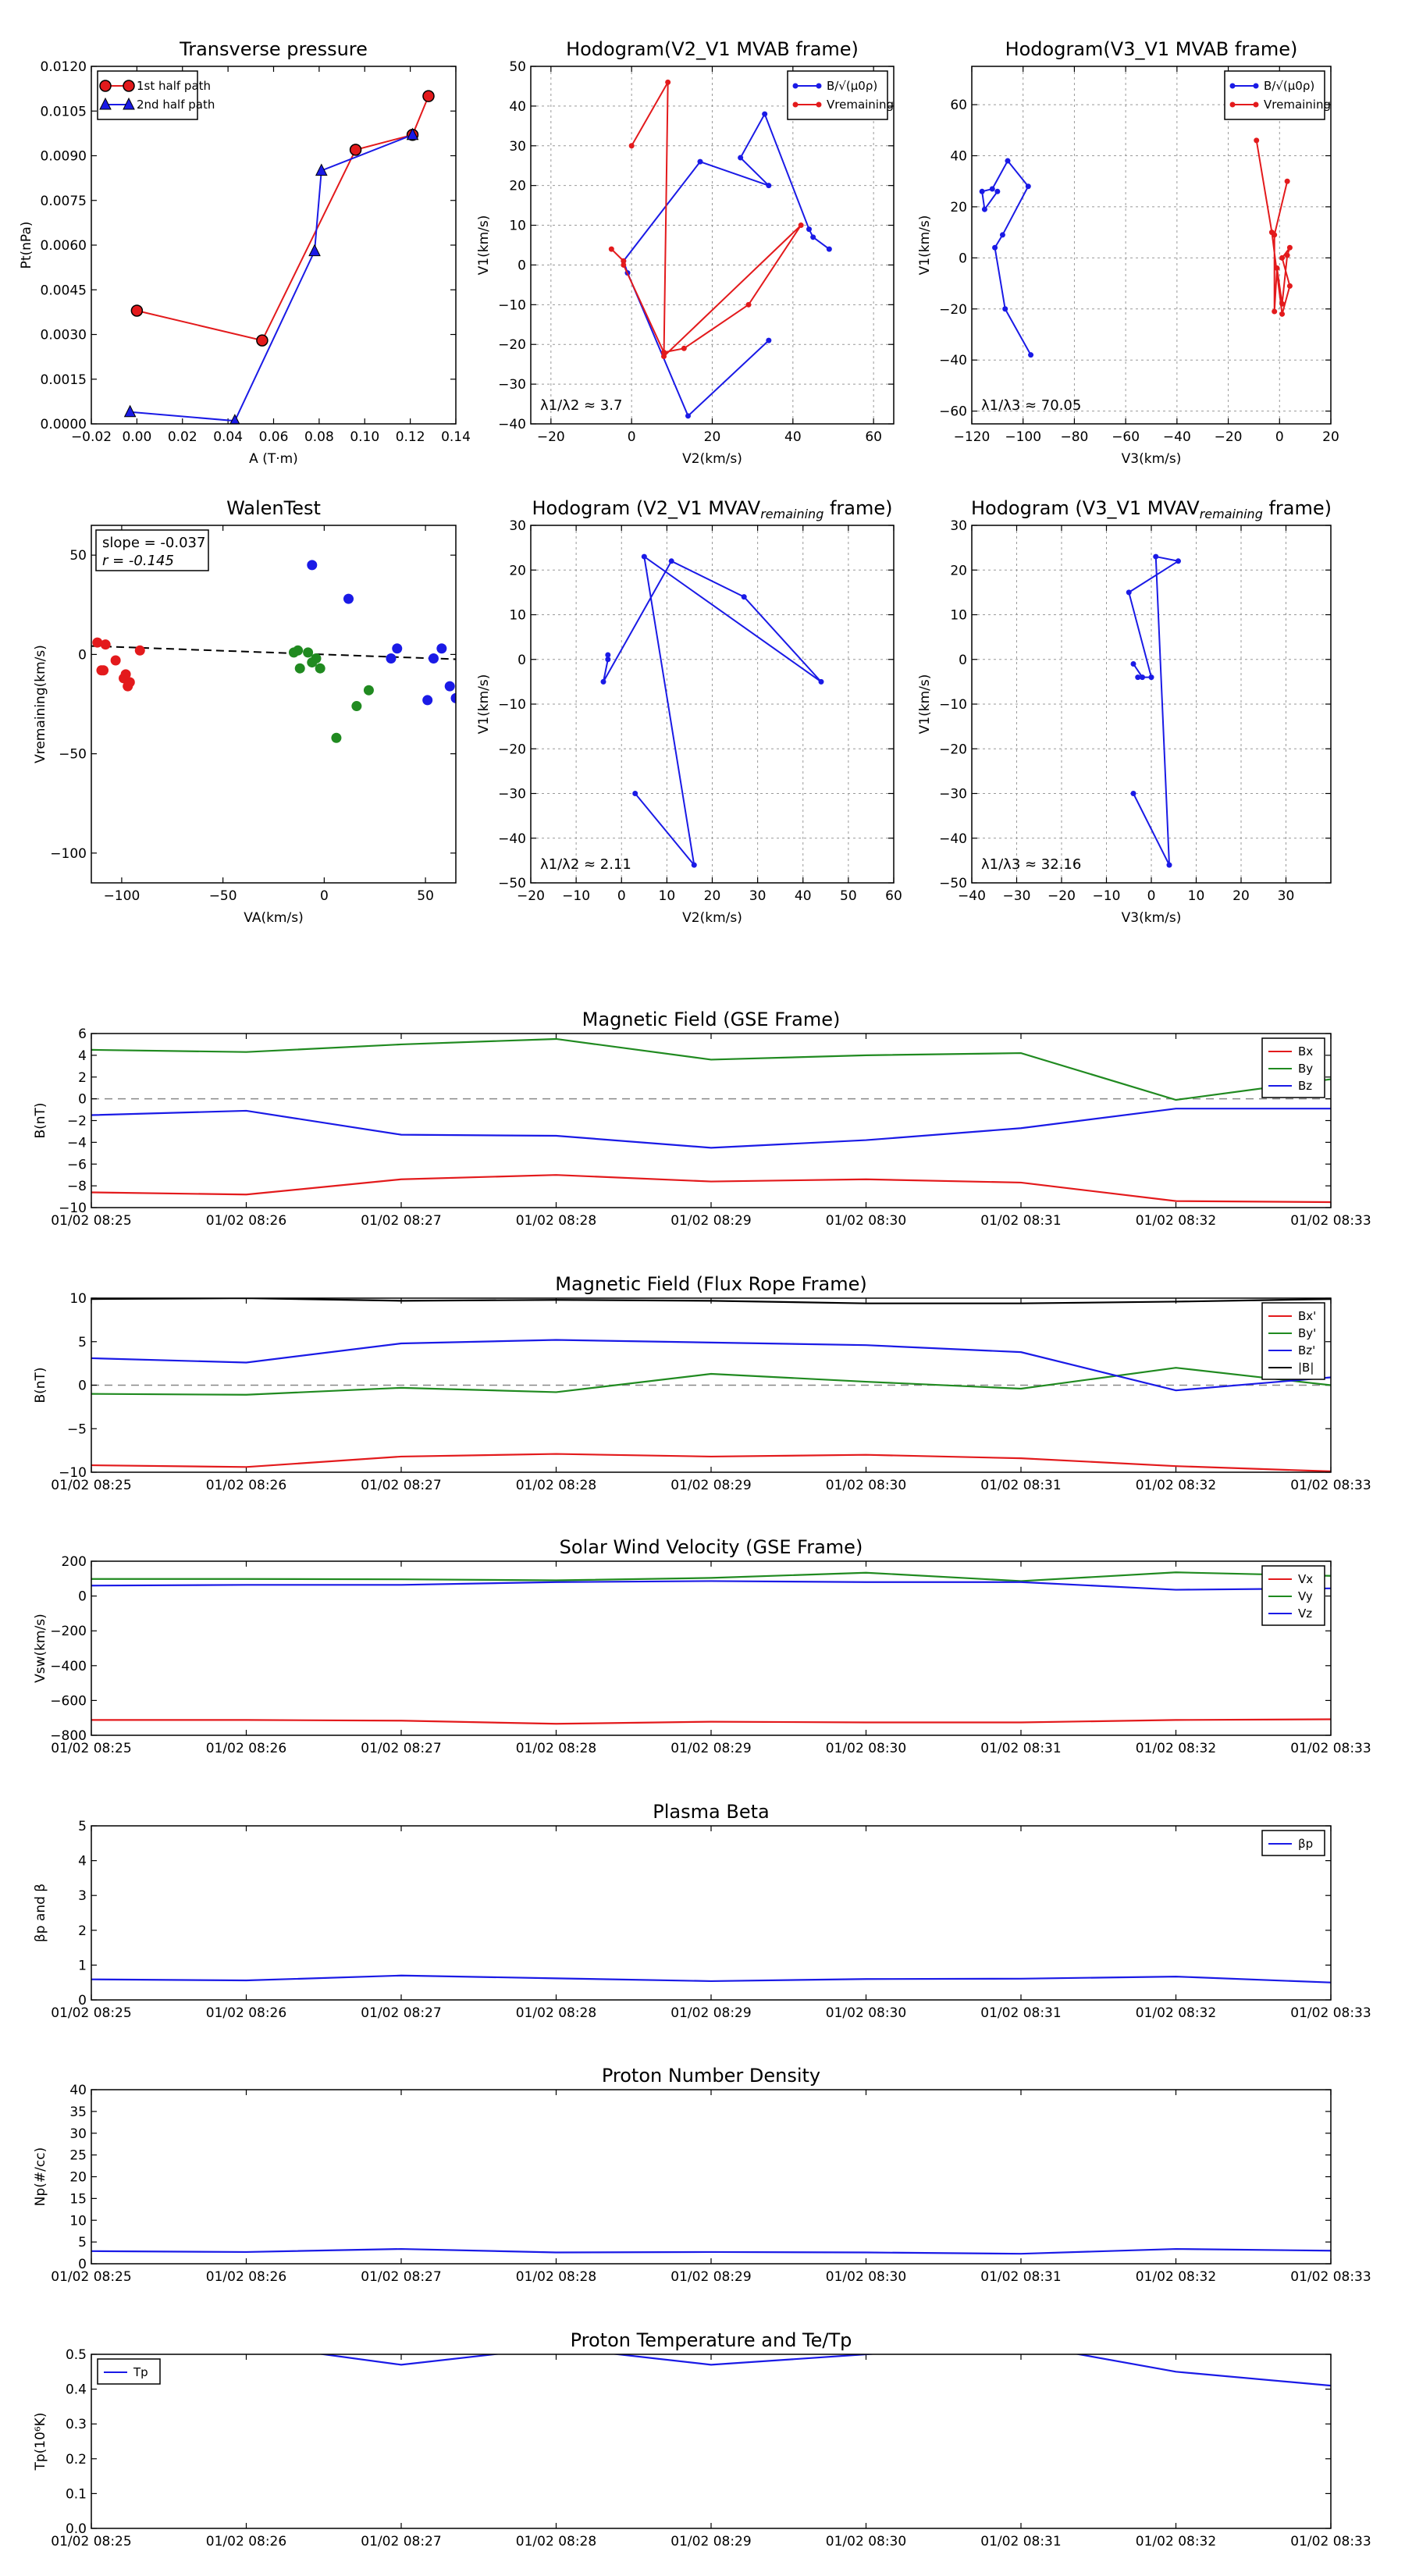 The image size is (1405, 2576). I want to click on y-tick-label: 0.3, so click(76, 2424).